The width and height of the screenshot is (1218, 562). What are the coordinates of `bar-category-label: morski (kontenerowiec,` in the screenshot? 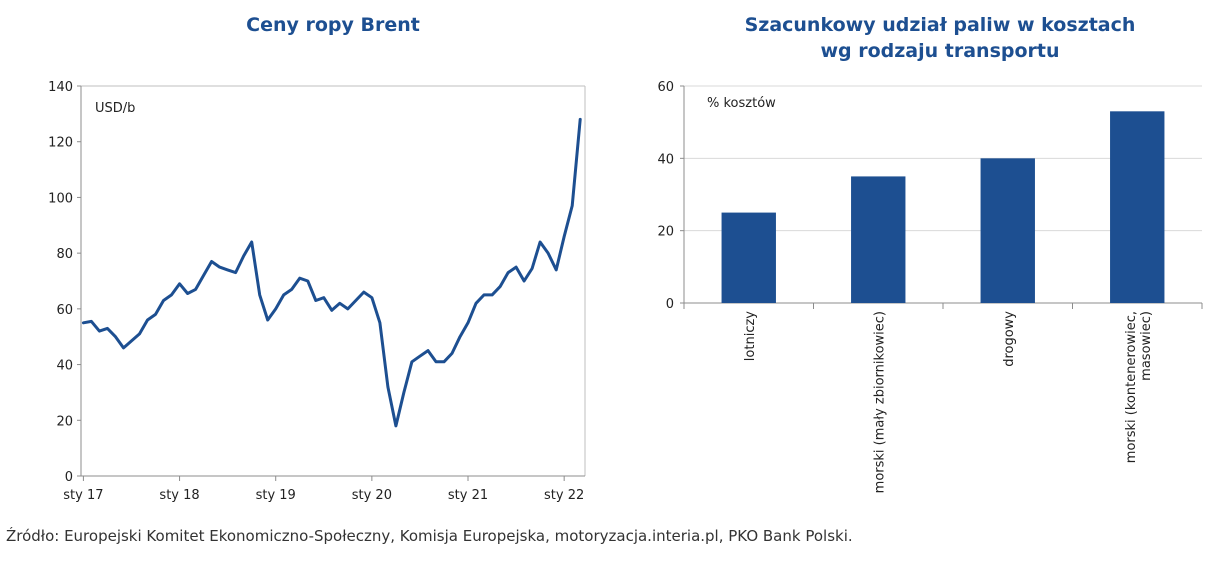 It's located at (1131, 387).